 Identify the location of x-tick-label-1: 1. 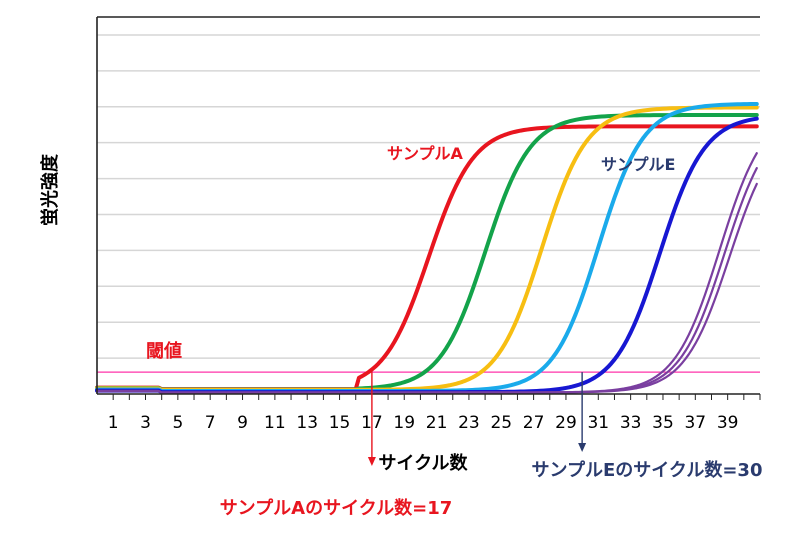
(113, 423).